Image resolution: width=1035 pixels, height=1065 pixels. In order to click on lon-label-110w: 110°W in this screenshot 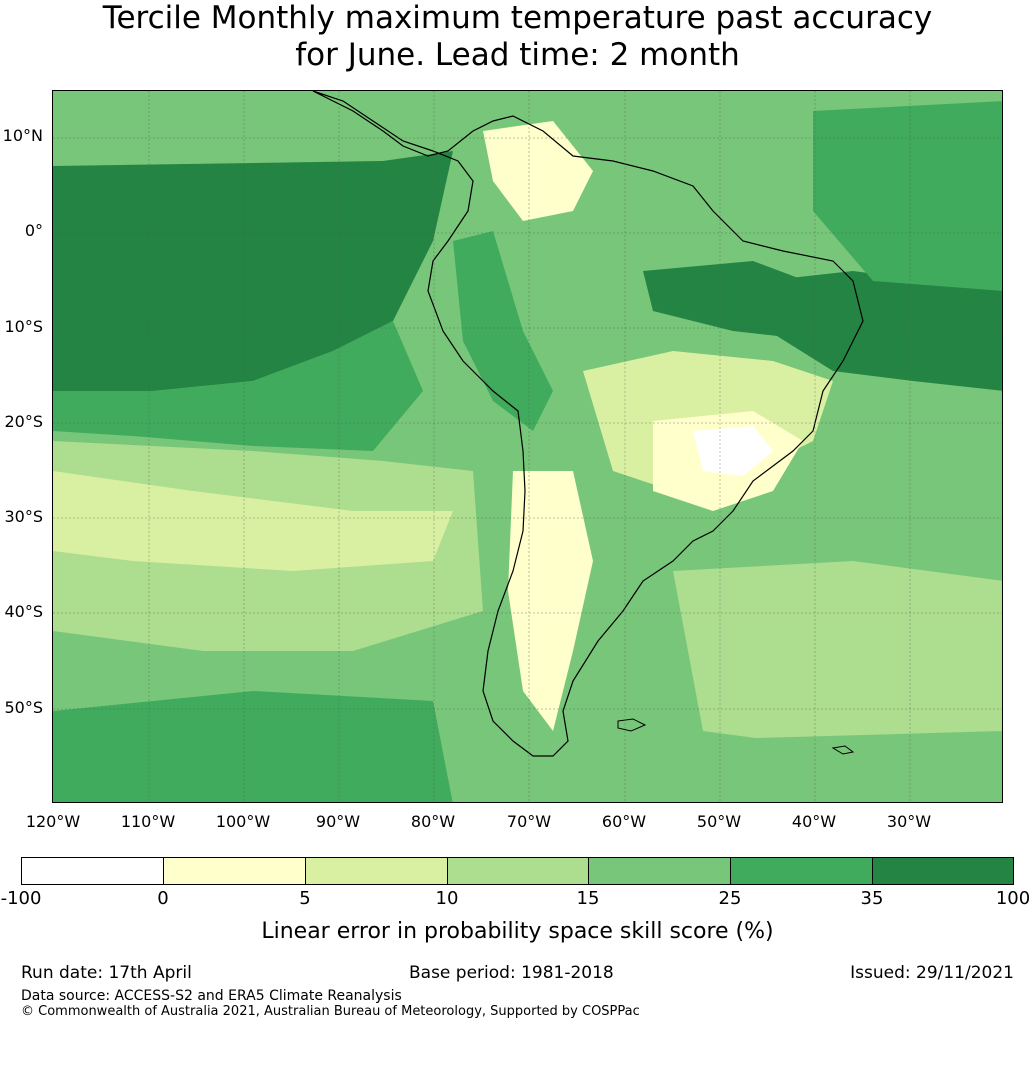, I will do `click(148, 821)`.